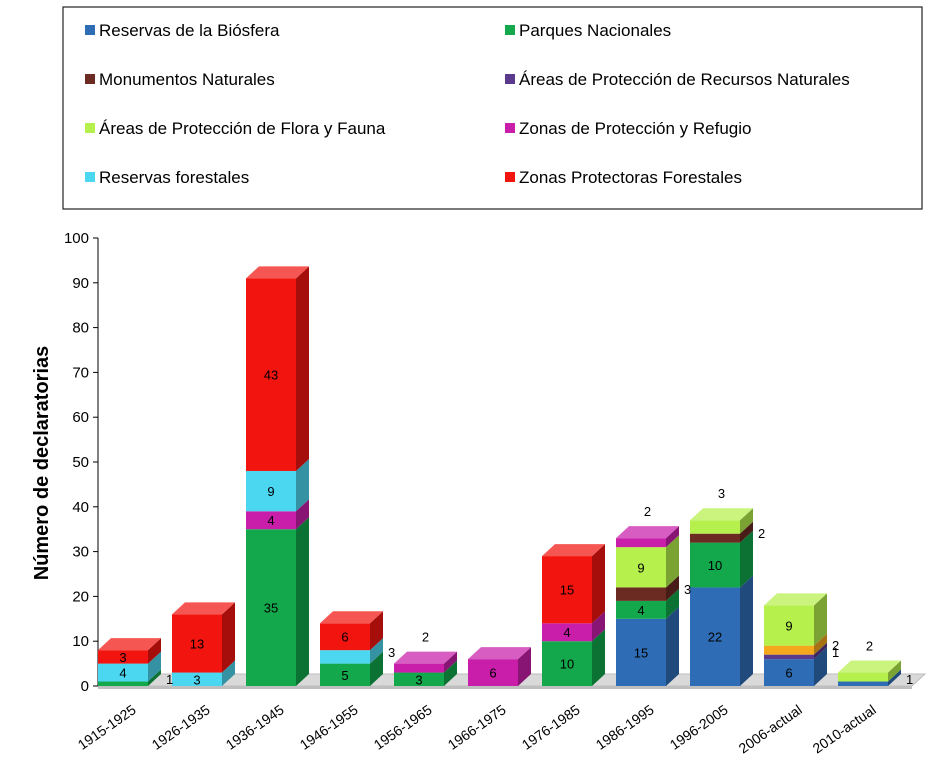 This screenshot has width=930, height=771. Describe the element at coordinates (505, 687) in the screenshot. I see `floor-edge` at that location.